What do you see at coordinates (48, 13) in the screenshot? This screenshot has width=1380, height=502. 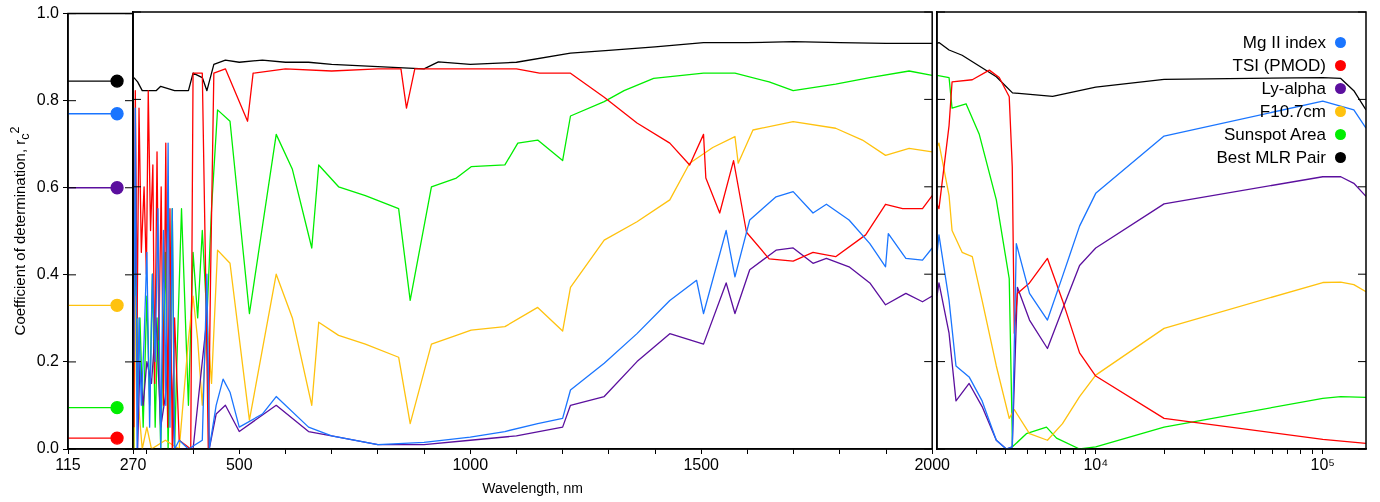 I see `y-tick-label: 1.0` at bounding box center [48, 13].